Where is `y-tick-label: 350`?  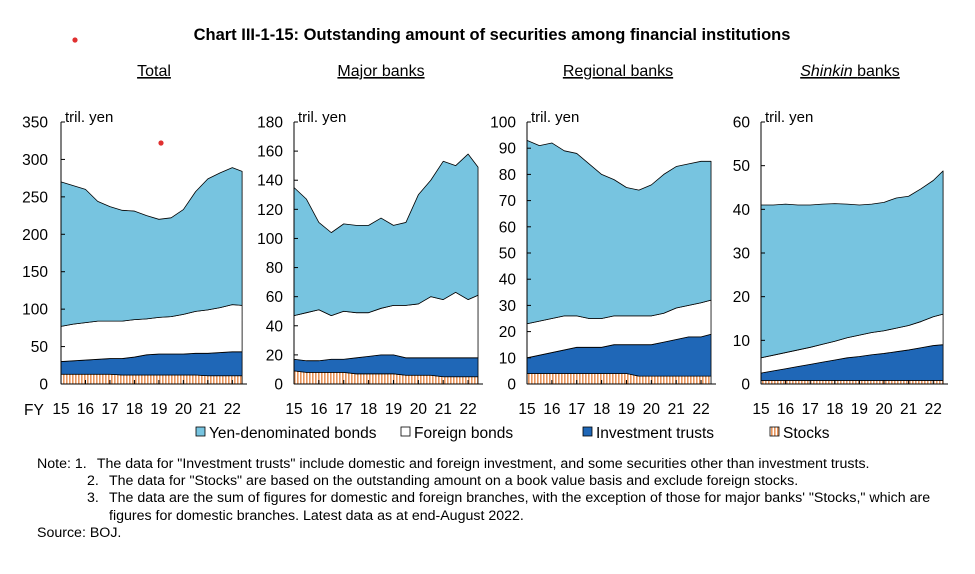 y-tick-label: 350 is located at coordinates (35, 123).